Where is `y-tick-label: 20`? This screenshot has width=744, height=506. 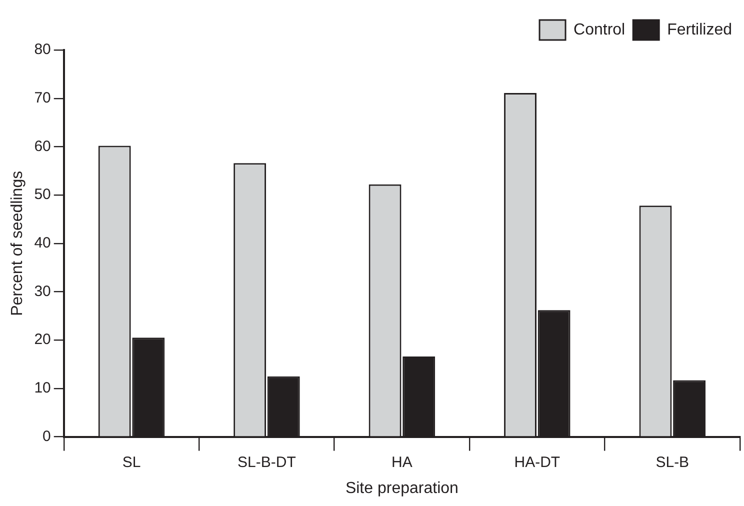
y-tick-label: 20 is located at coordinates (42, 339).